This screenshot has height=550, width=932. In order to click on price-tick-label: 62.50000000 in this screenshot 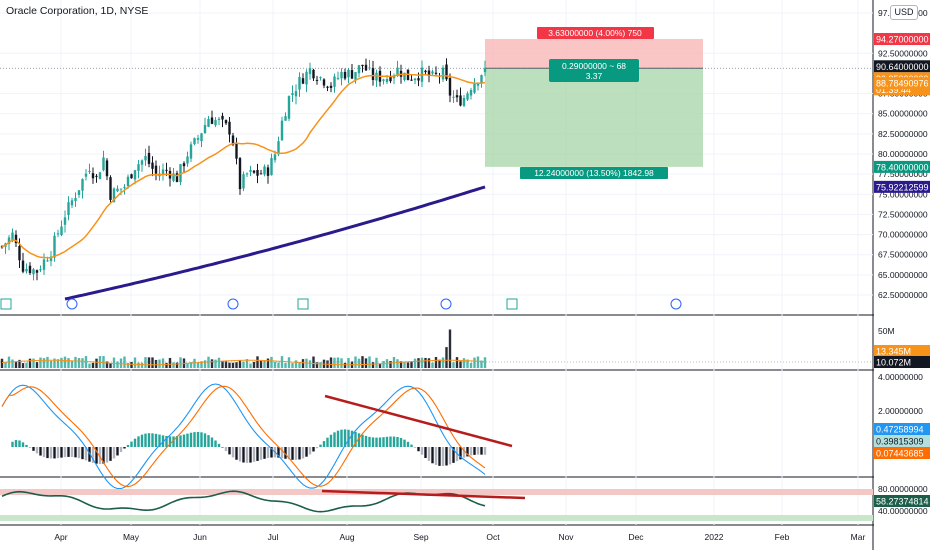, I will do `click(903, 295)`.